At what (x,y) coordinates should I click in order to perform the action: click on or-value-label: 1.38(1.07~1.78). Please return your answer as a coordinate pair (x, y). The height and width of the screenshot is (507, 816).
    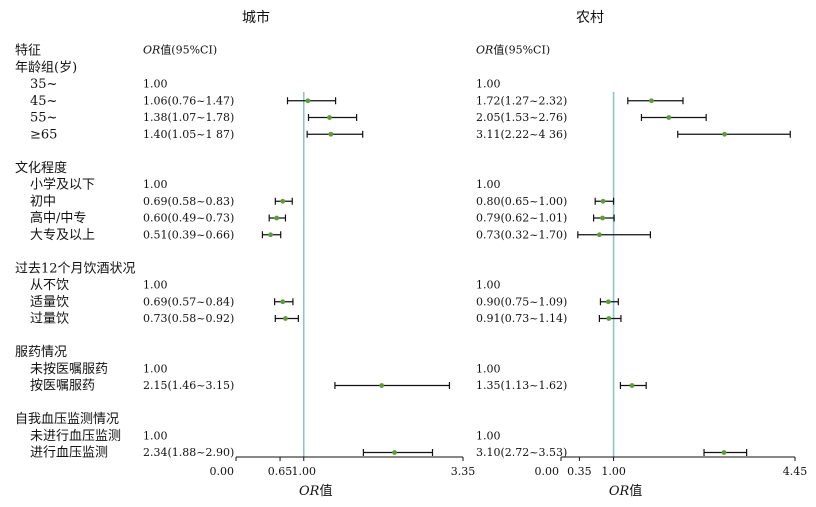
    Looking at the image, I should click on (188, 117).